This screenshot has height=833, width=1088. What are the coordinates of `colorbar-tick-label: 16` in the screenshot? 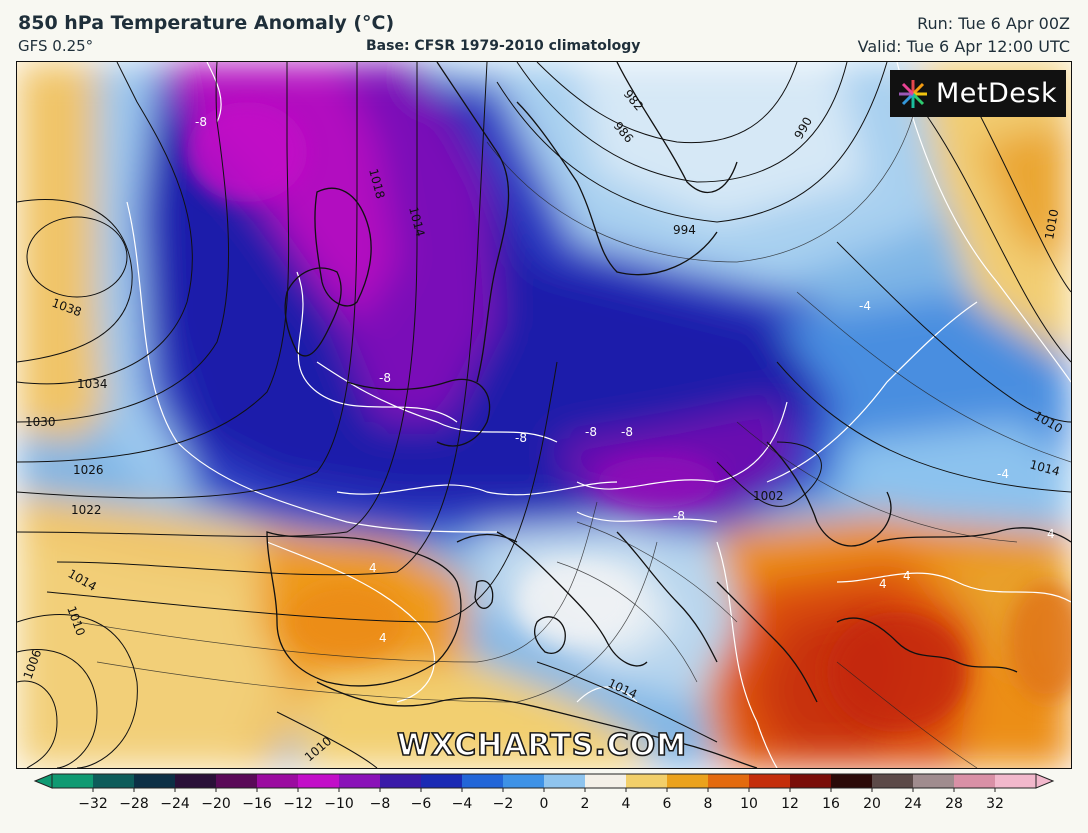 It's located at (831, 804).